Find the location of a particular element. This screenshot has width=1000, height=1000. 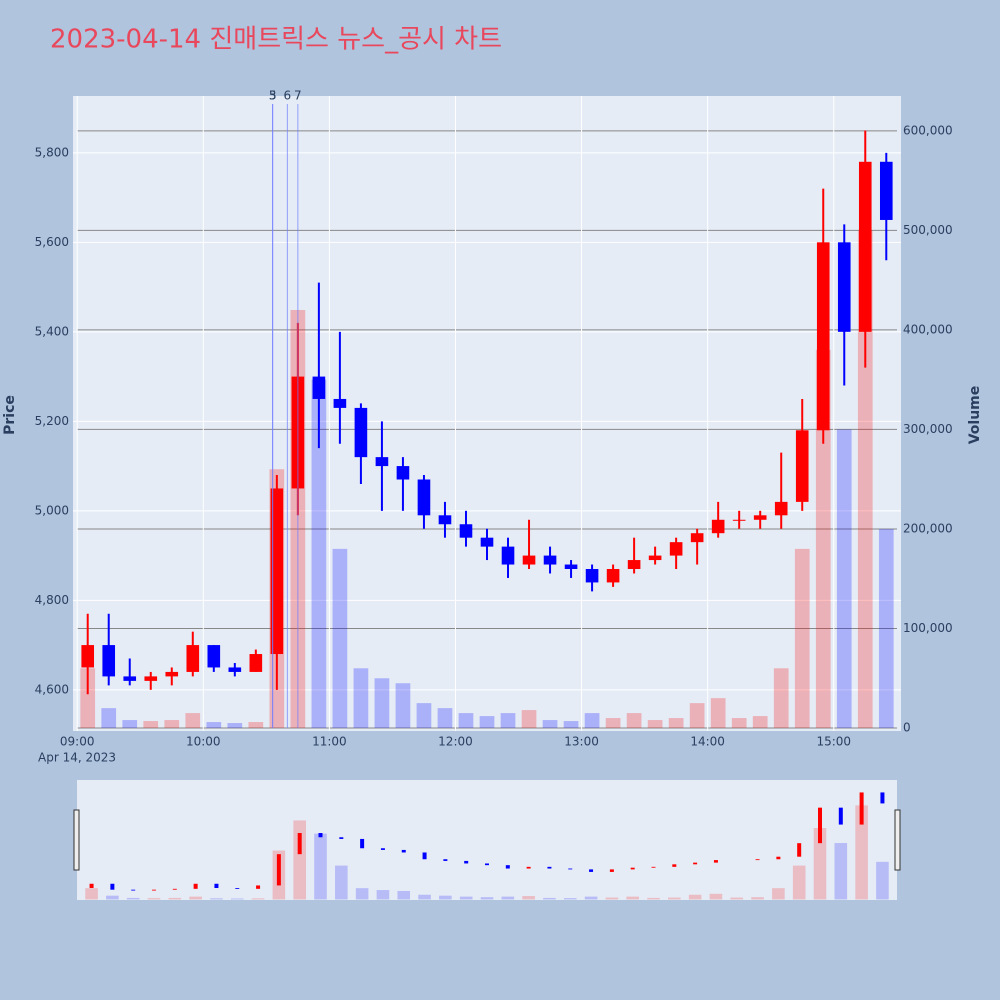

annotation-label: 5 is located at coordinates (273, 96).